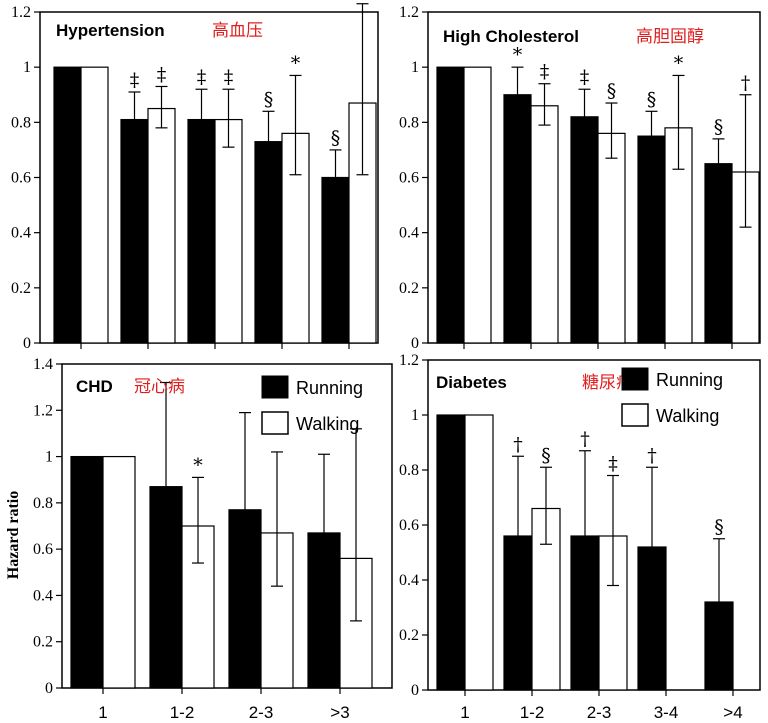 The image size is (768, 723). What do you see at coordinates (159, 387) in the screenshot?
I see `chart-title-zh: 冠心病` at bounding box center [159, 387].